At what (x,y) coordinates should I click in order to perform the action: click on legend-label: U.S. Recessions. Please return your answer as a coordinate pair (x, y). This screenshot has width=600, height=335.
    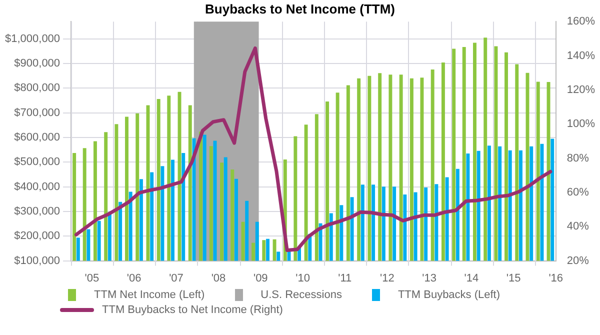
    Looking at the image, I should click on (301, 295).